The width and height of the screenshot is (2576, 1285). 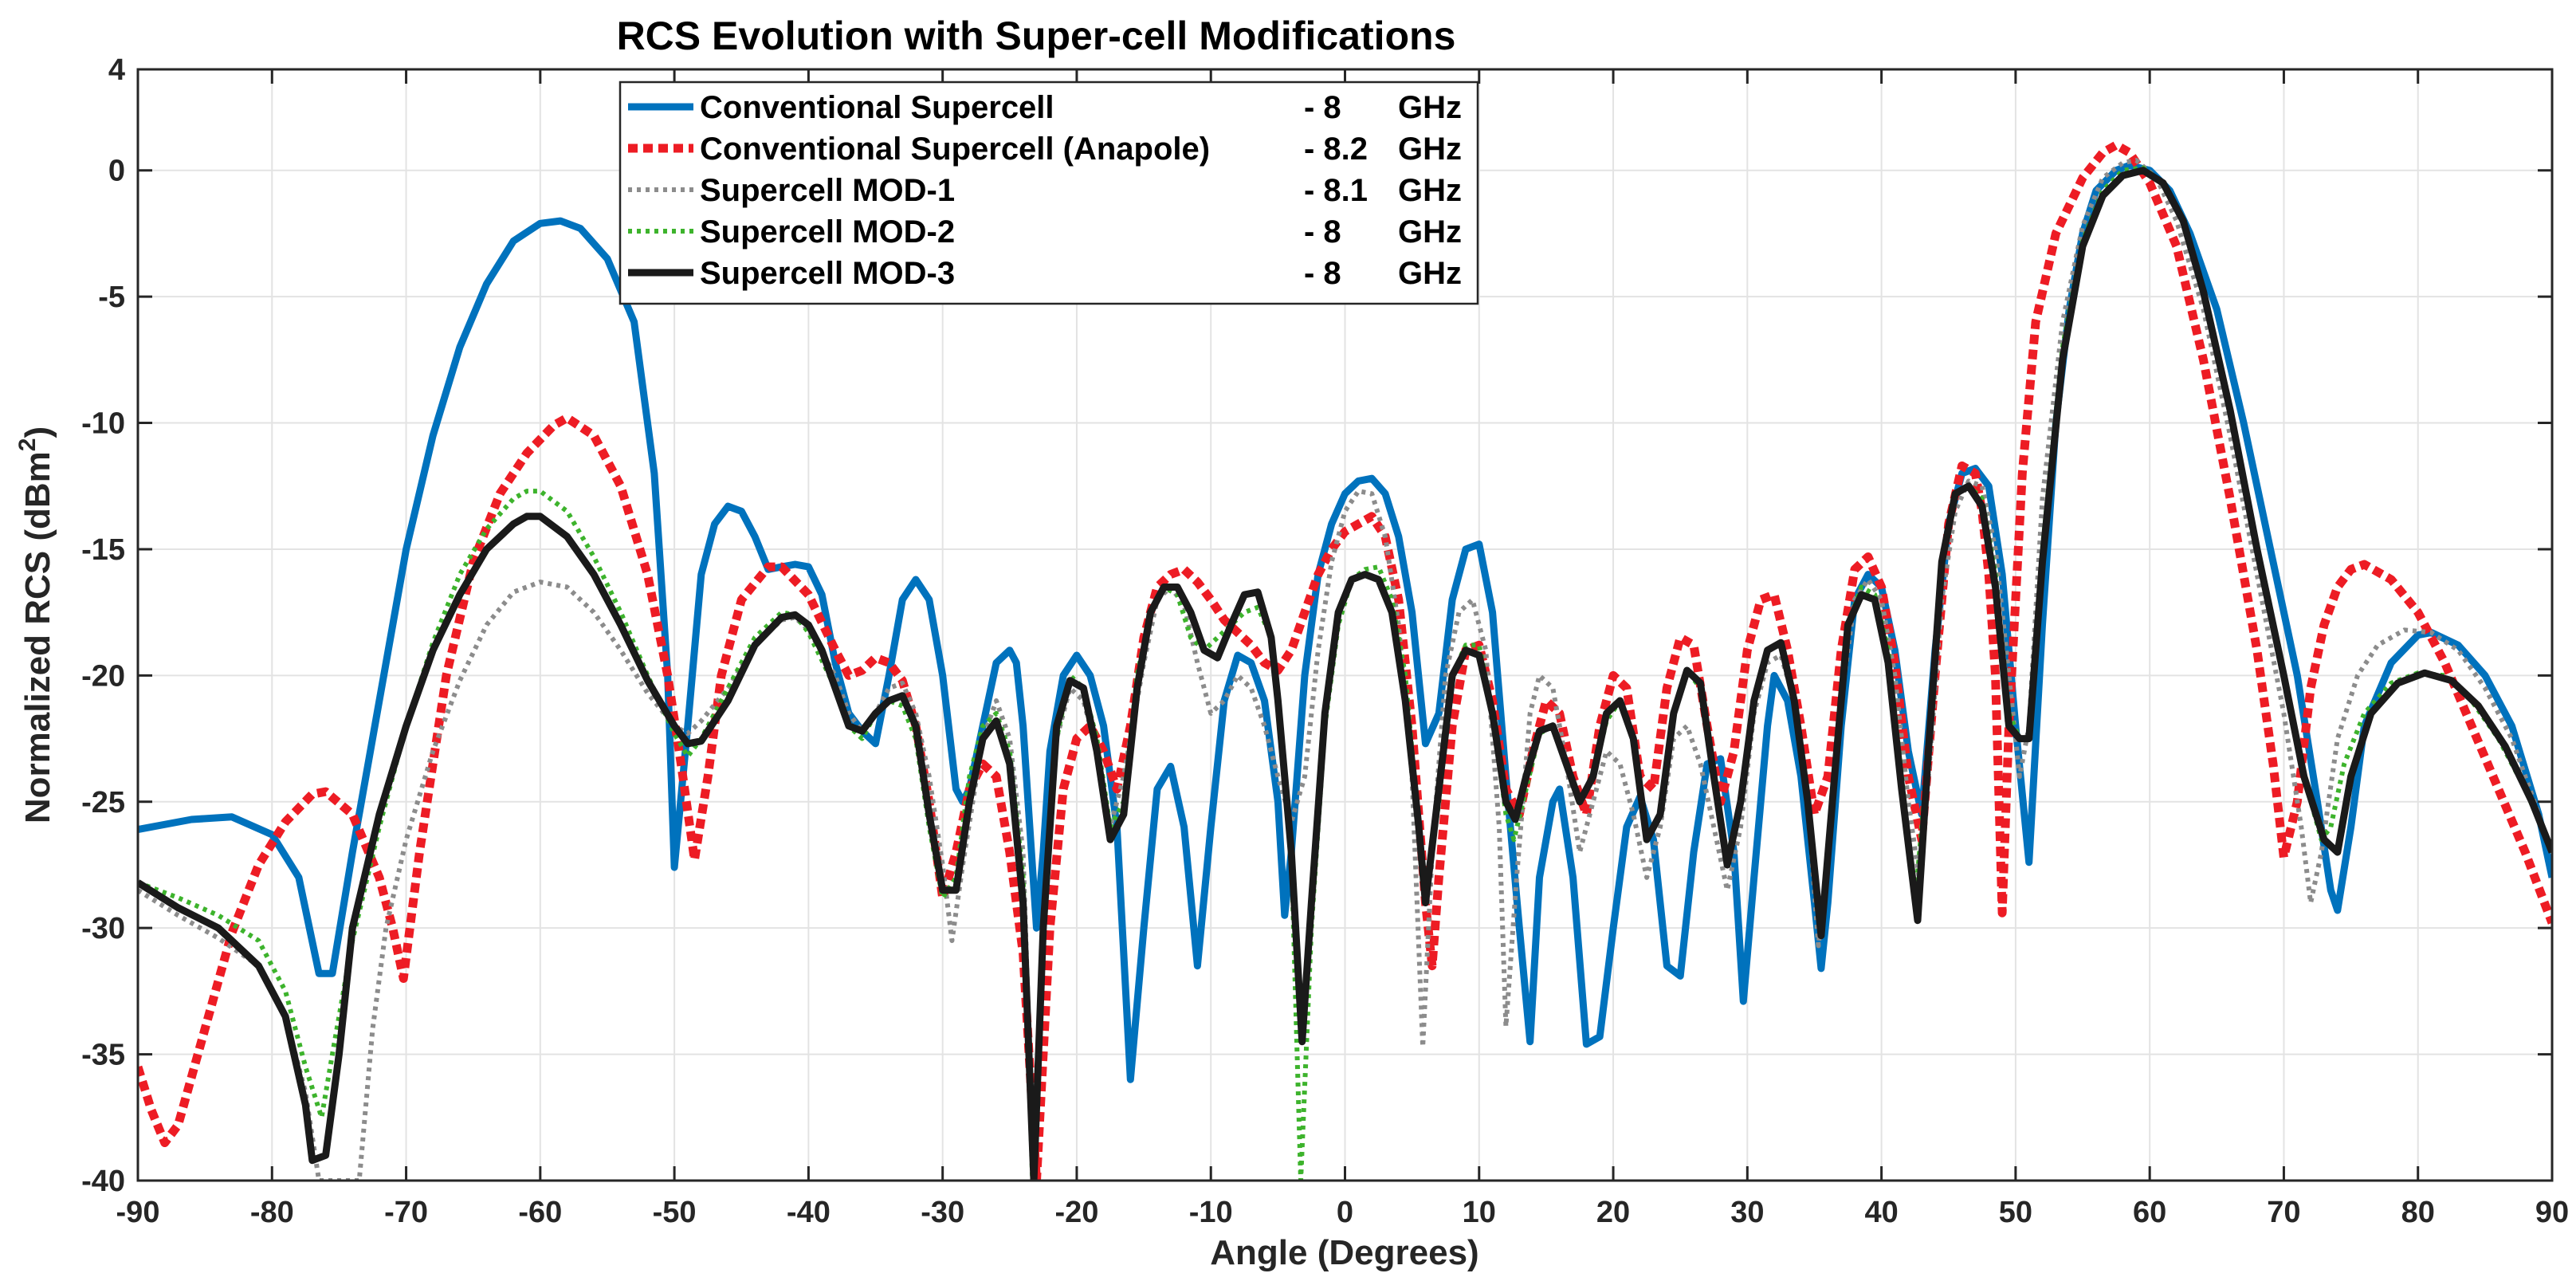 What do you see at coordinates (28, 445) in the screenshot?
I see `y-axis-title-sup: 2` at bounding box center [28, 445].